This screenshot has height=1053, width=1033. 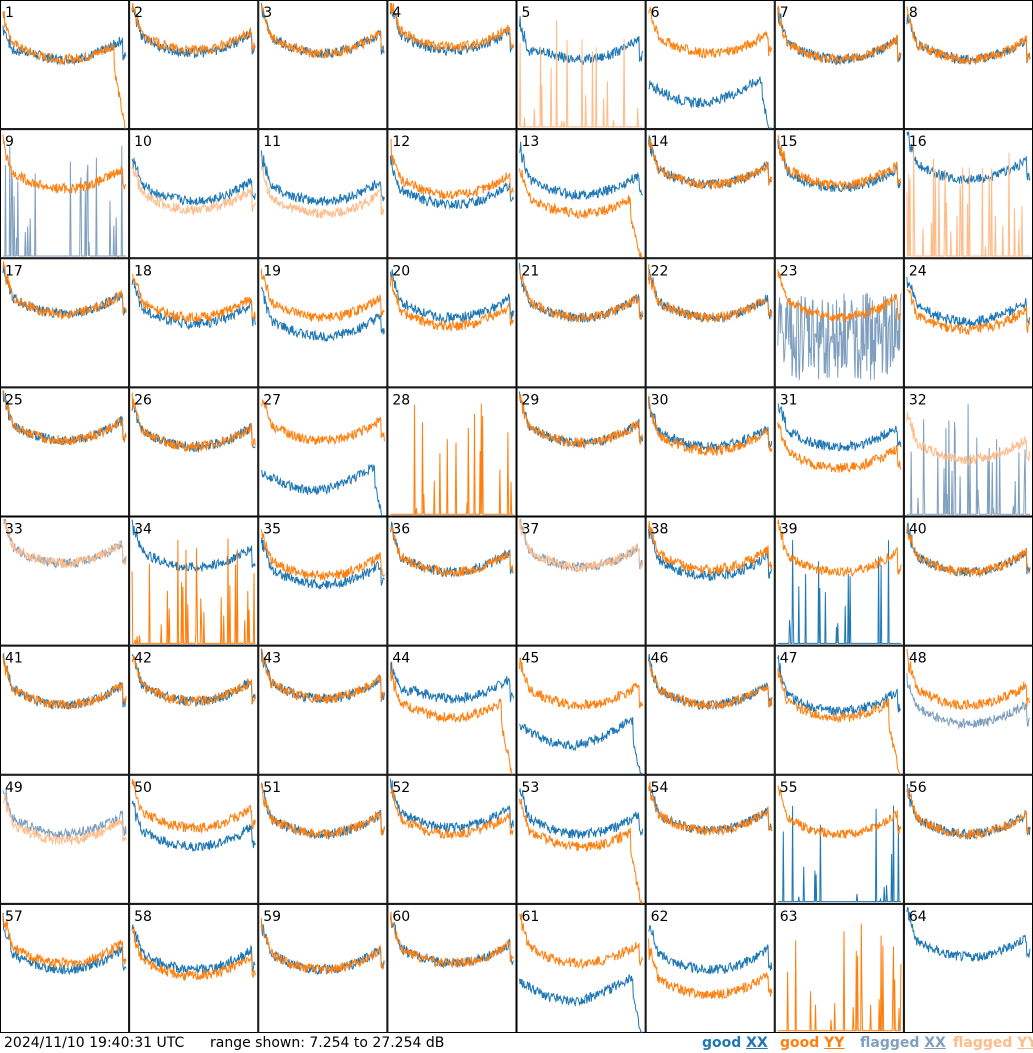 I want to click on panel-label: 61, so click(x=531, y=917).